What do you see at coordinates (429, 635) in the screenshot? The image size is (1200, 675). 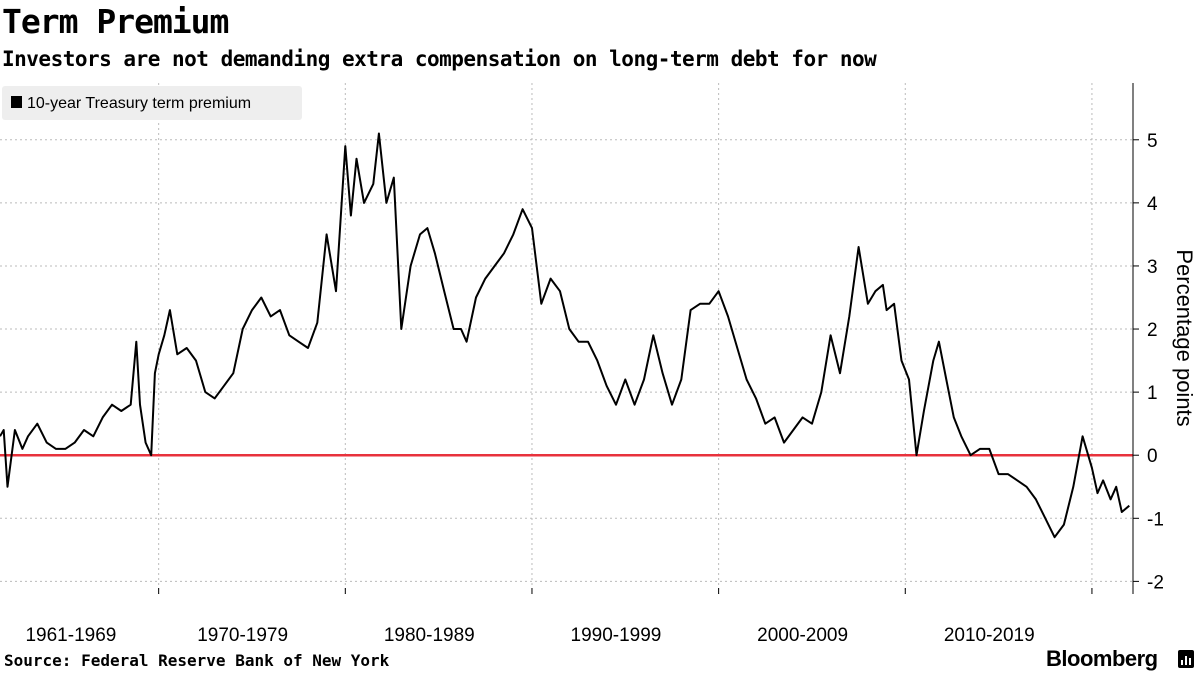 I see `x-tick-label: 1980-1989` at bounding box center [429, 635].